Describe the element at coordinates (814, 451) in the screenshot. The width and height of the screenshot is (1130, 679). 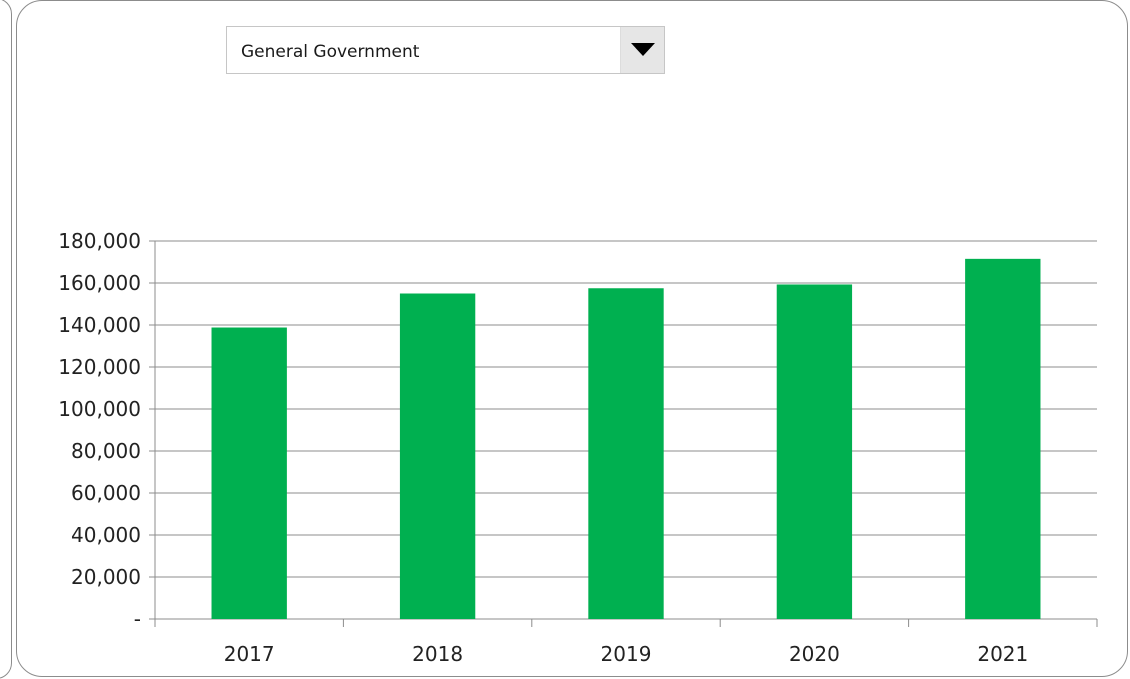
I see `bar-2020` at that location.